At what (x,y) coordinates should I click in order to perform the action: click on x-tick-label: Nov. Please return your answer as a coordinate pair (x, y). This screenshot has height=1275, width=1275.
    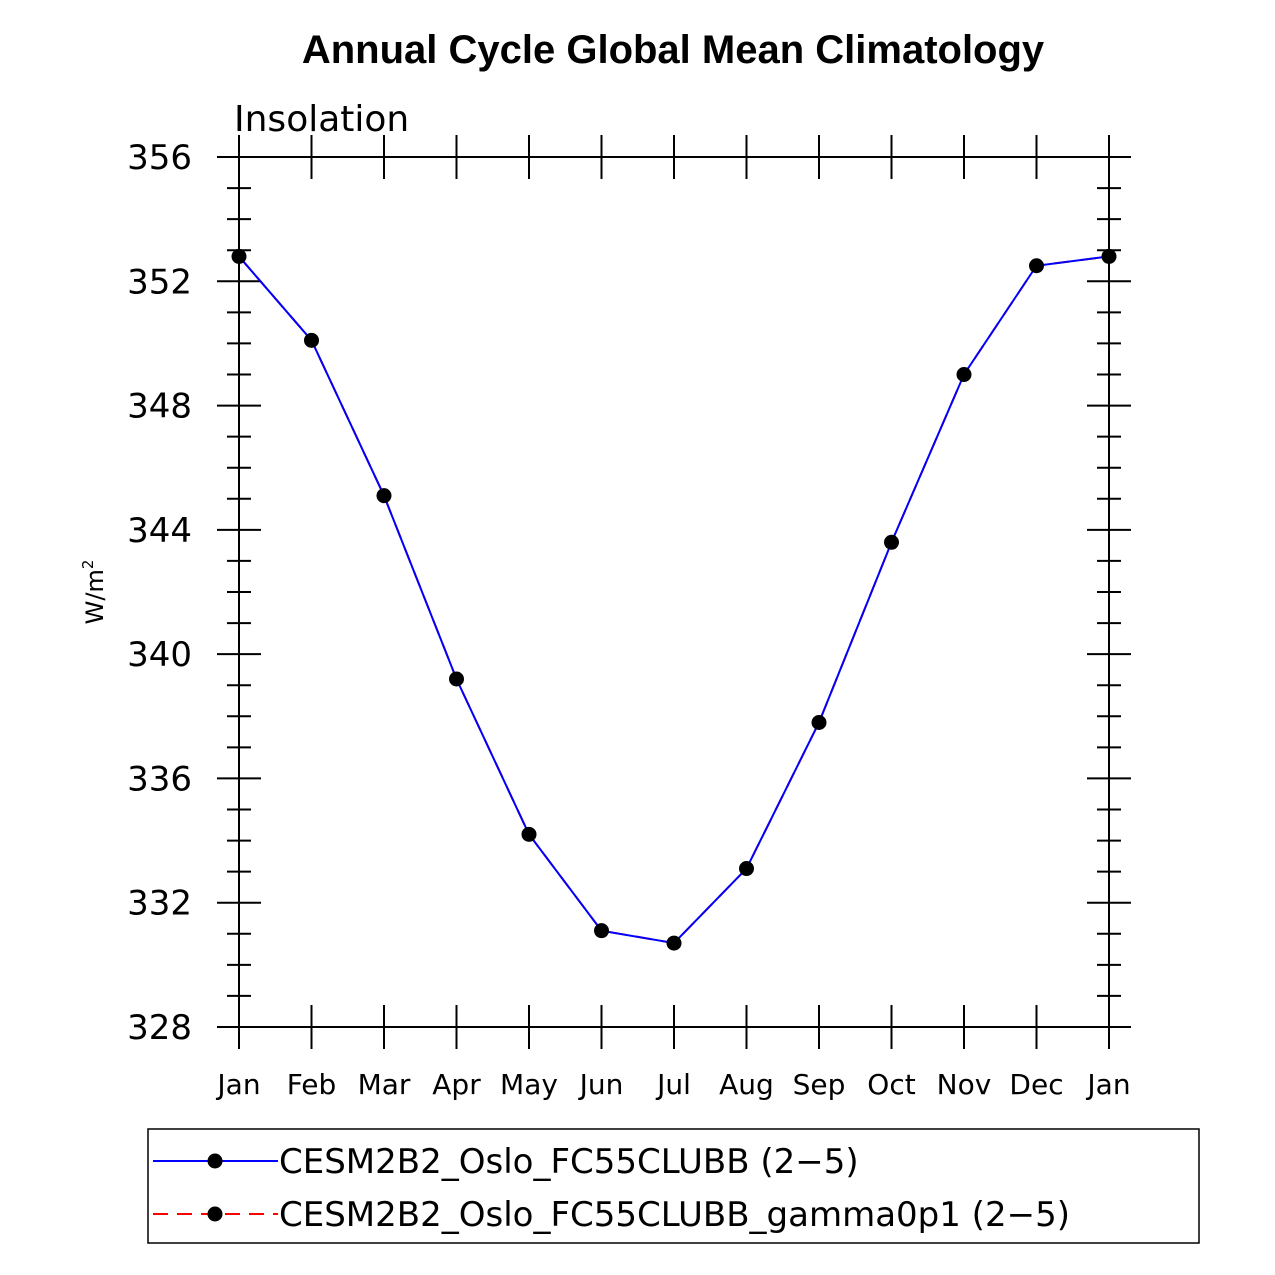
    Looking at the image, I should click on (964, 1084).